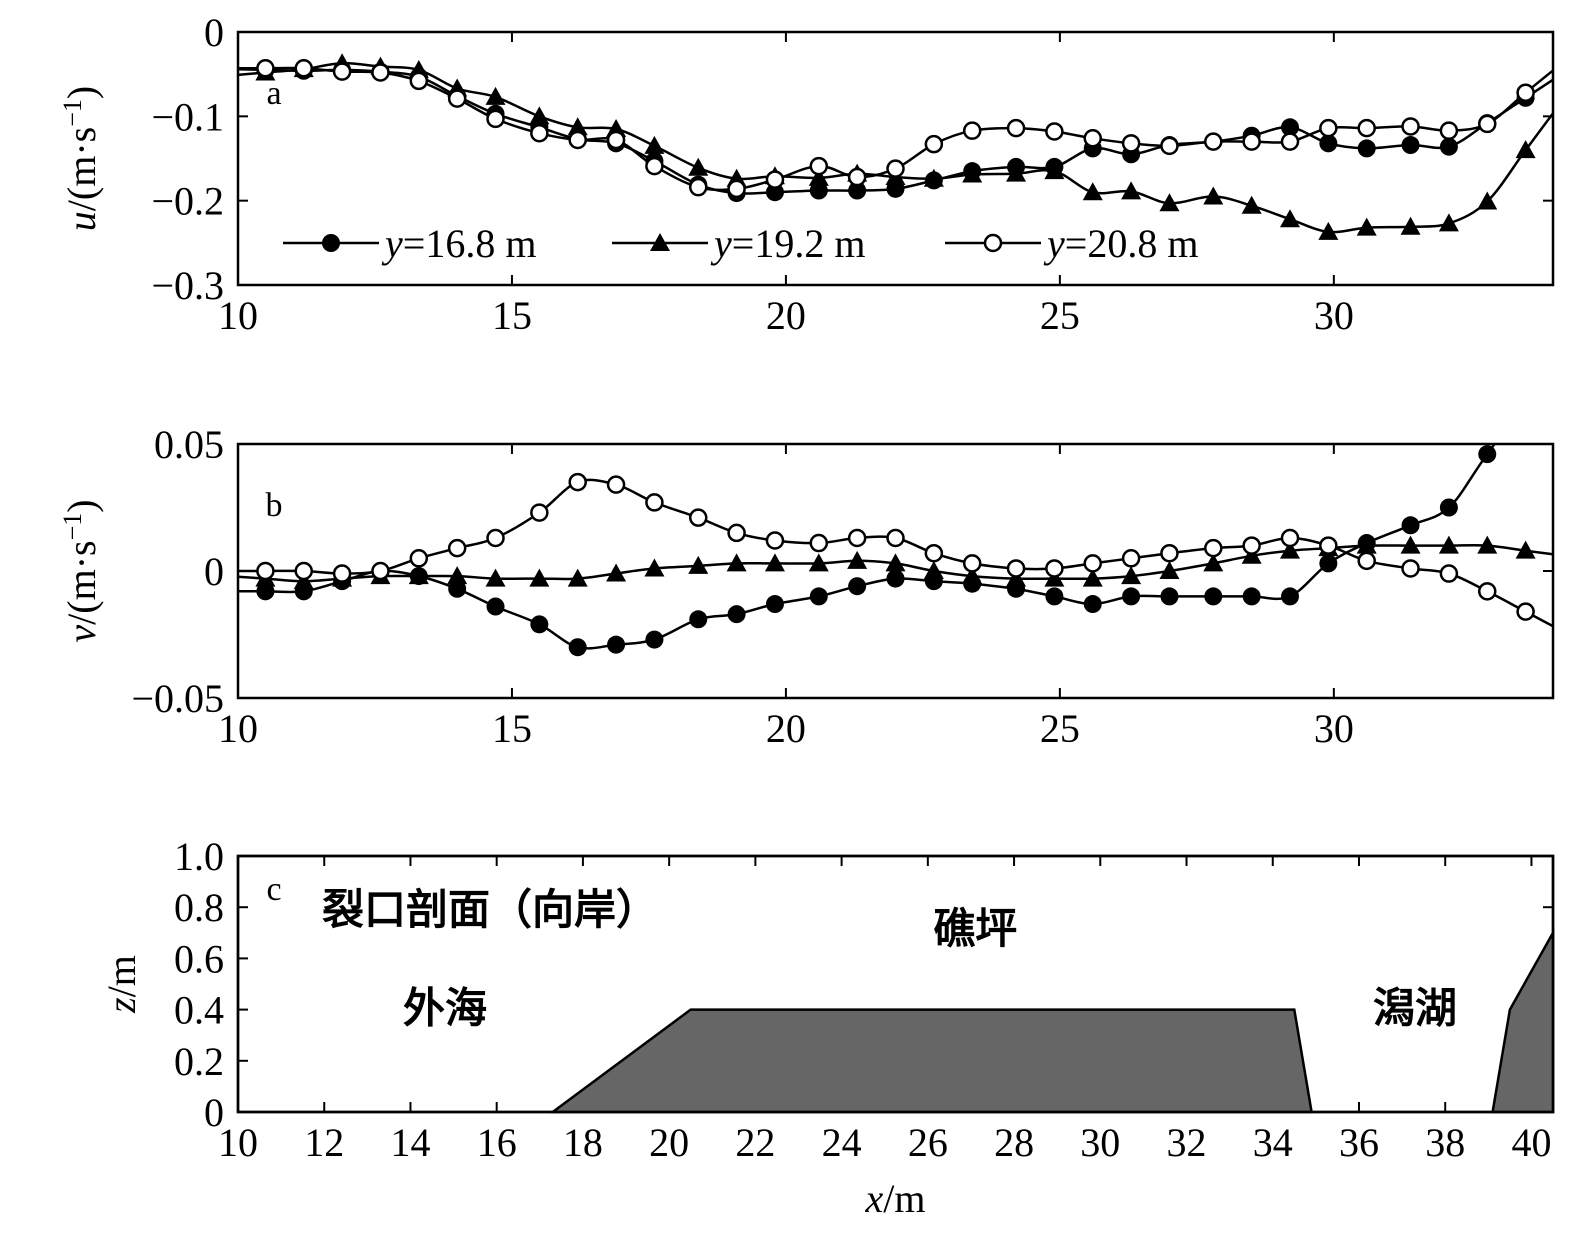  I want to click on y-tick-label: 0.4, so click(199, 1010).